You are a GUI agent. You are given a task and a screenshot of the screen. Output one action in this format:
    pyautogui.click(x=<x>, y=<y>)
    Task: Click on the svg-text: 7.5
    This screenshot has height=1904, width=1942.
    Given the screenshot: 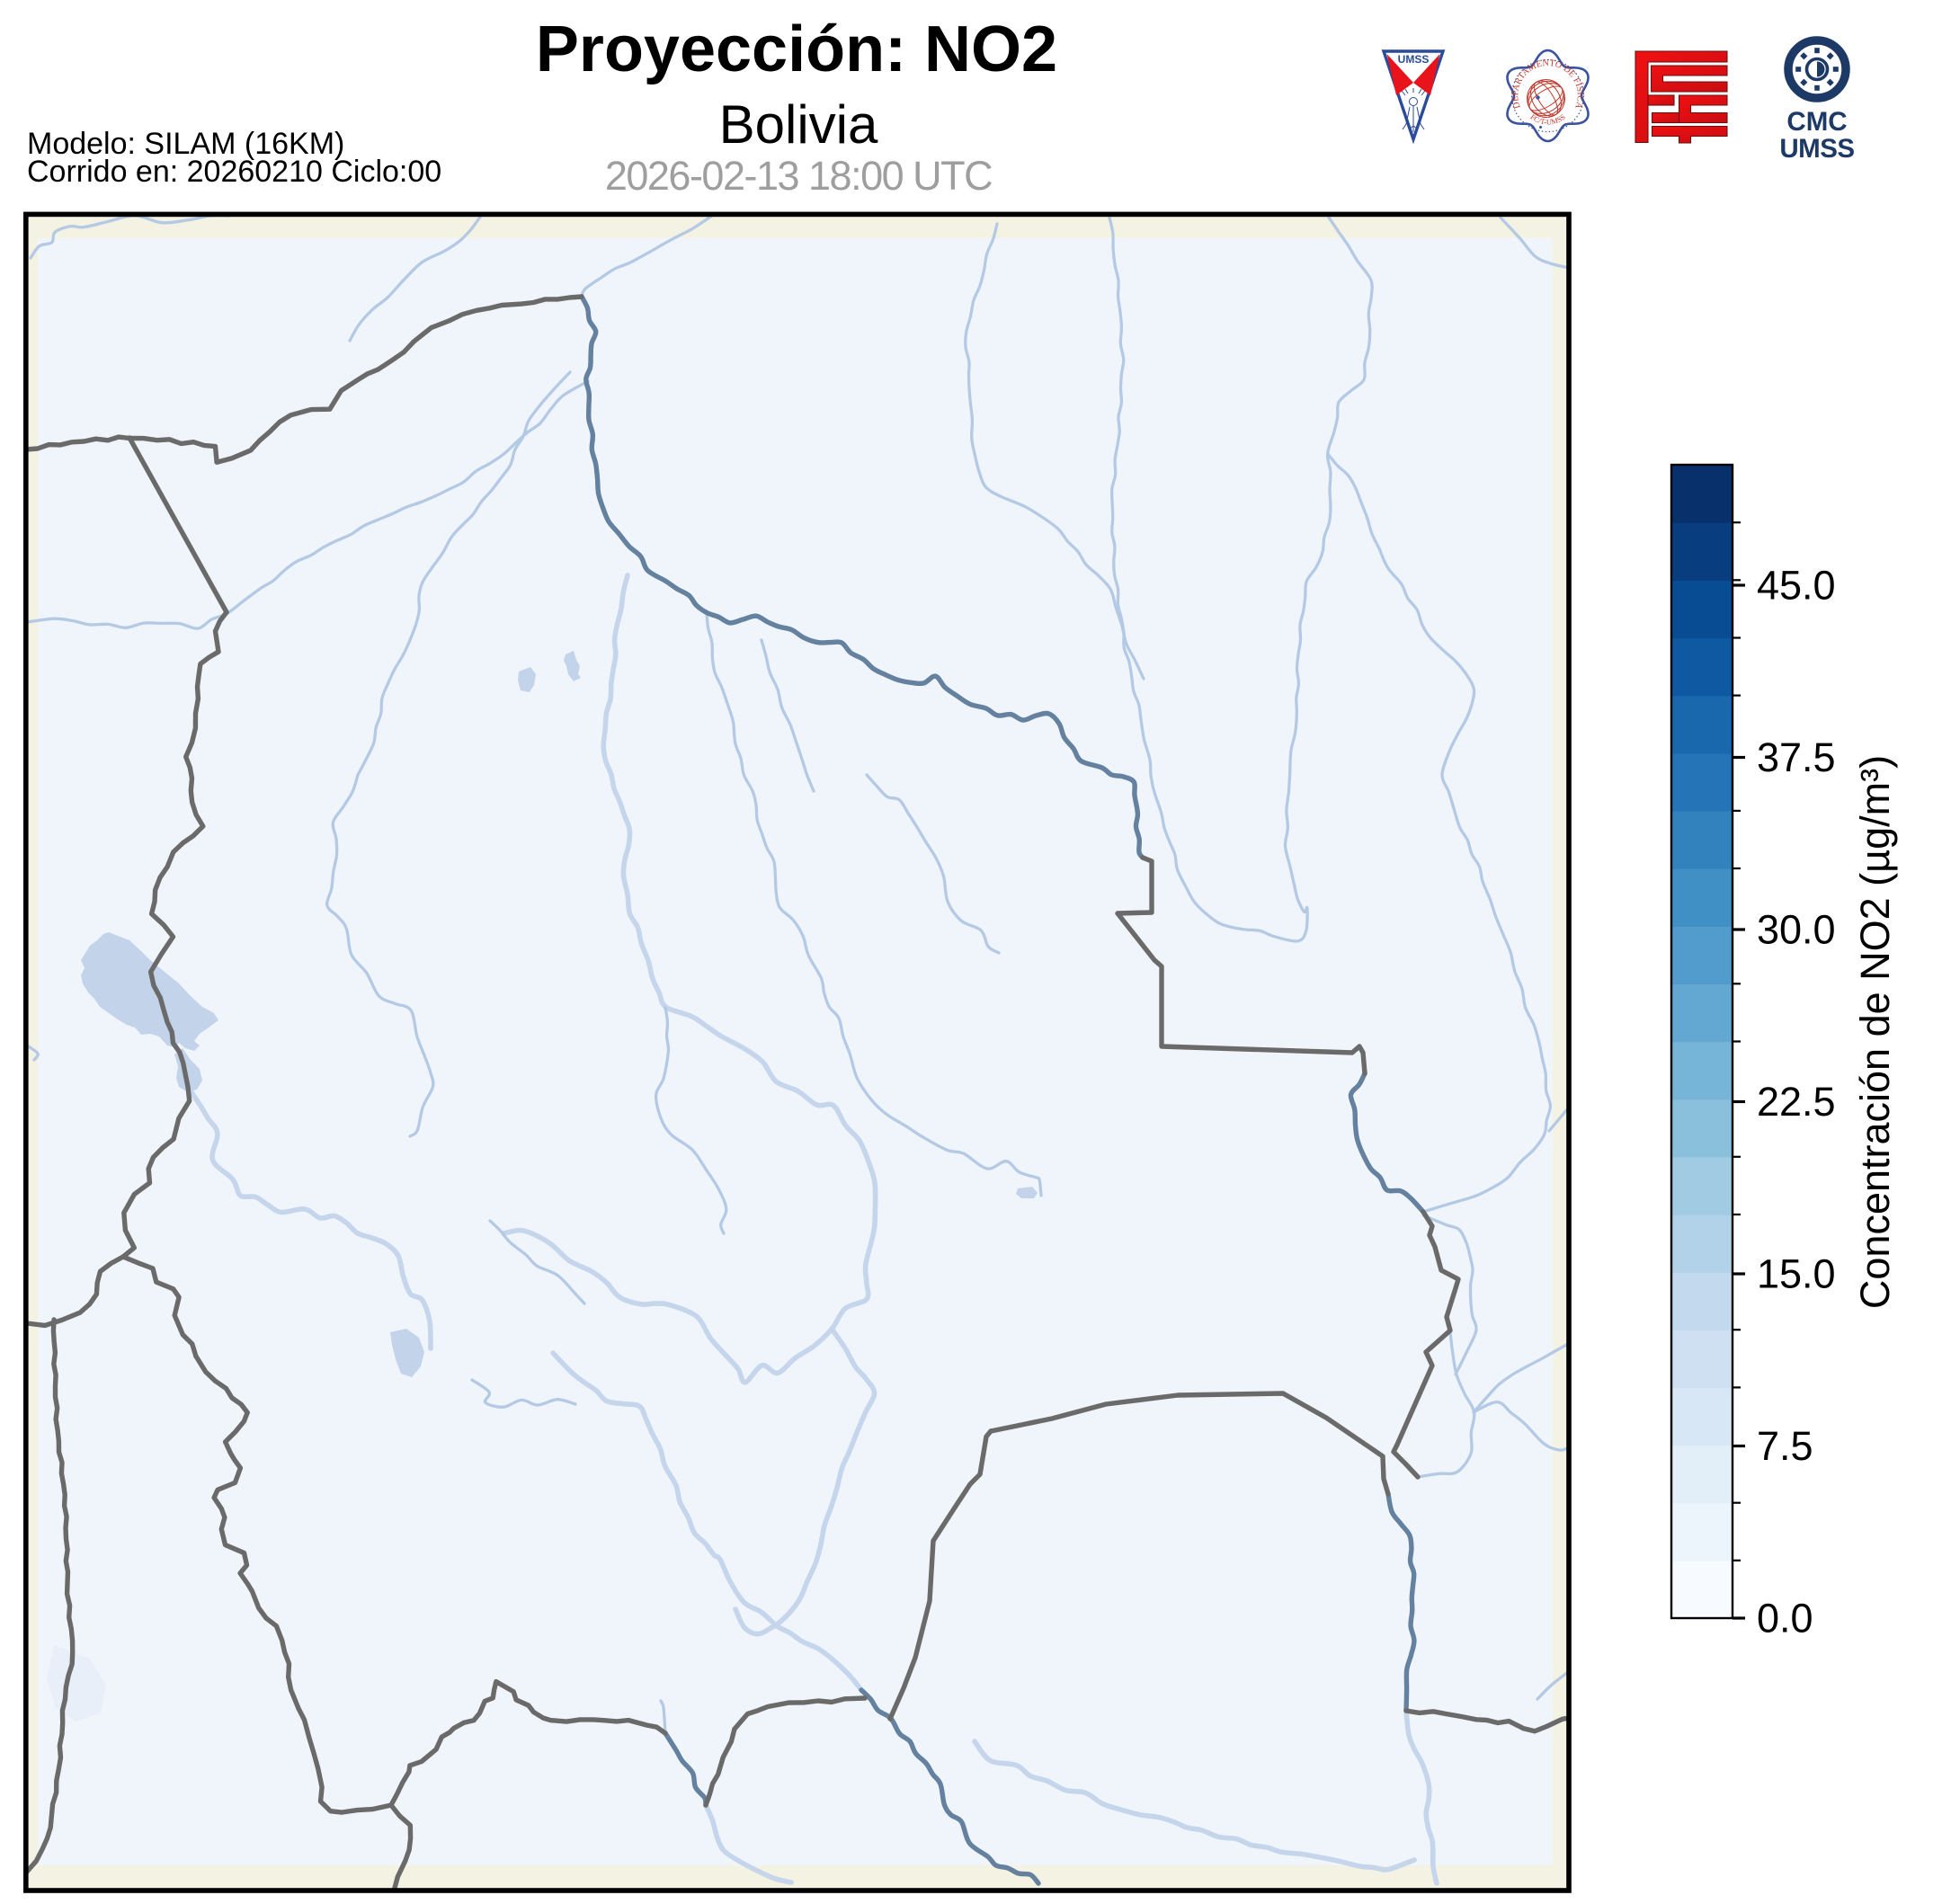 What is the action you would take?
    pyautogui.click(x=1785, y=1446)
    